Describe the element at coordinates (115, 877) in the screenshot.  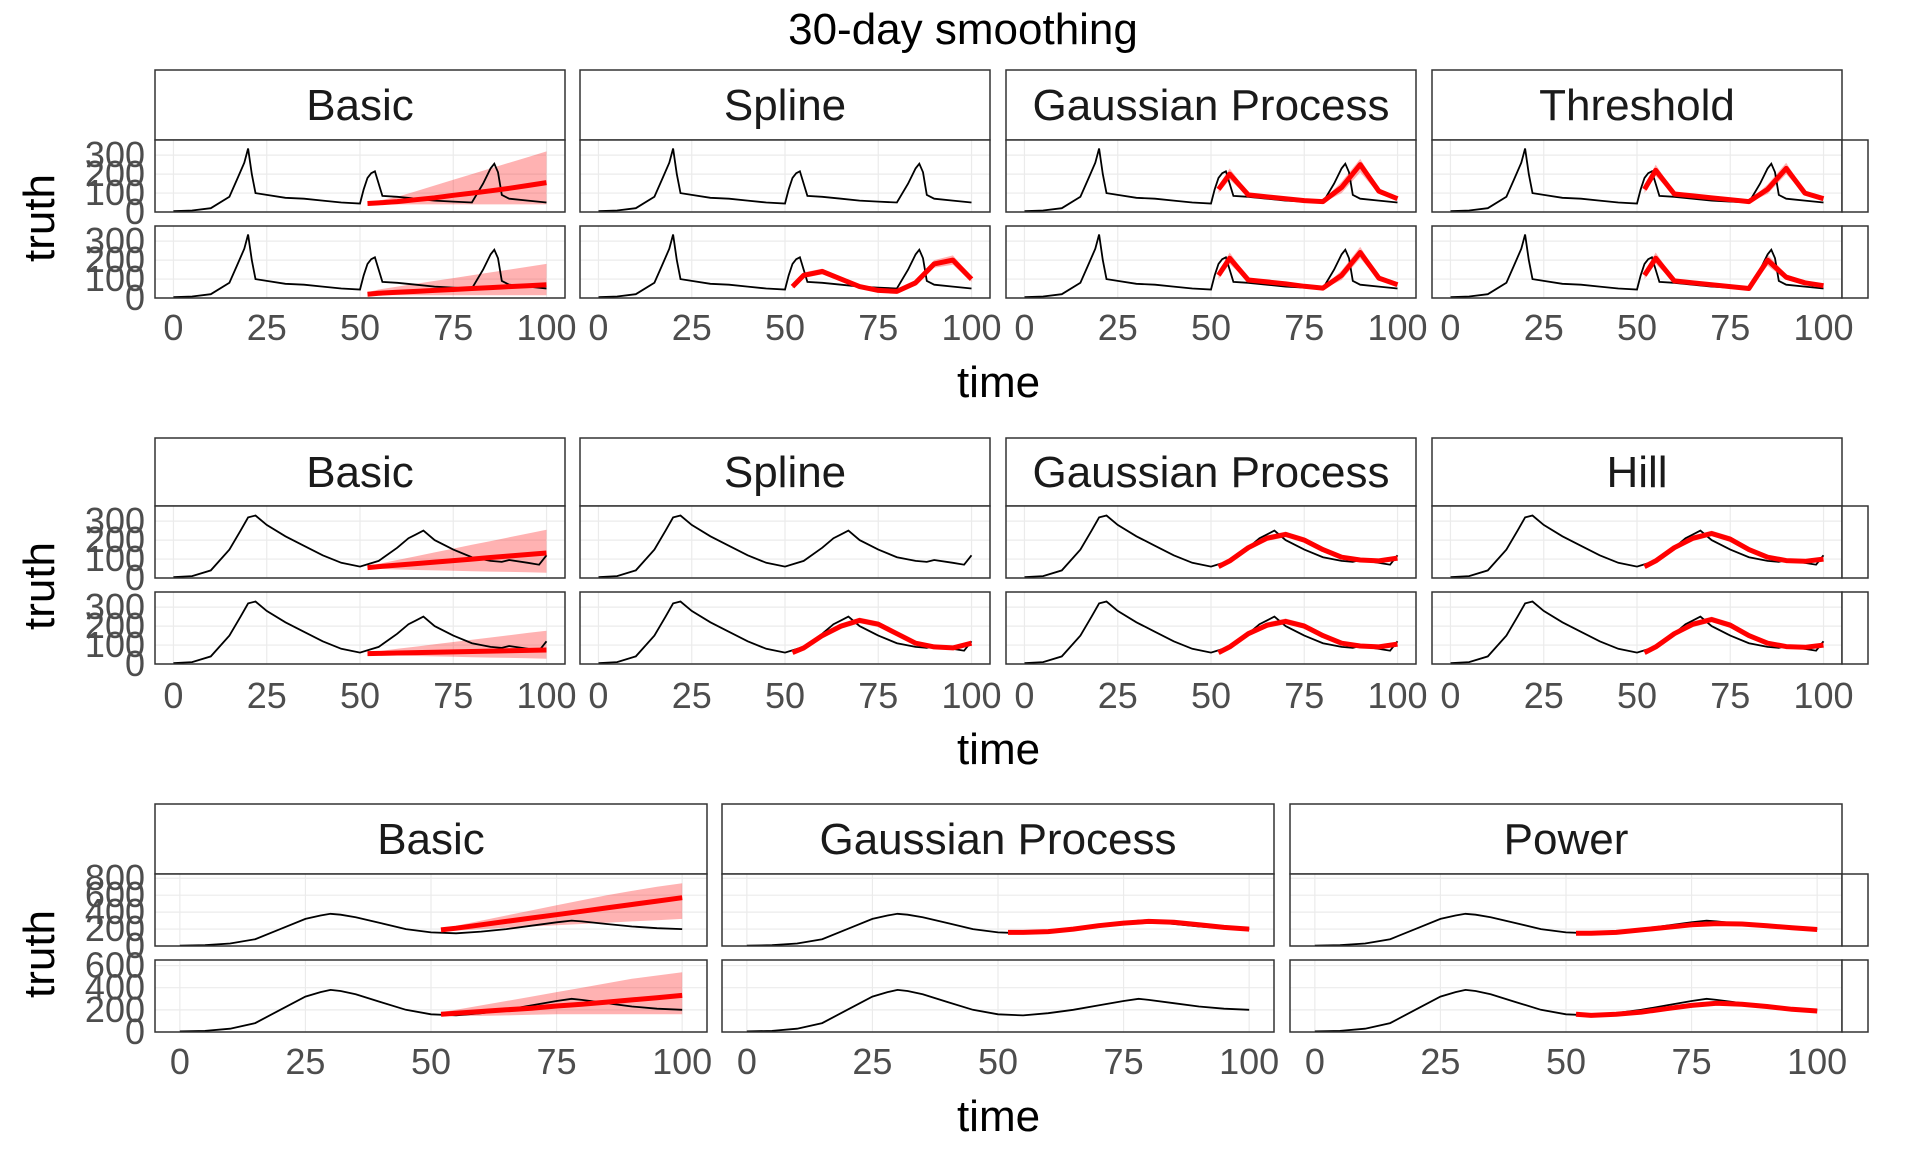
I see `y-tick-label: 800` at that location.